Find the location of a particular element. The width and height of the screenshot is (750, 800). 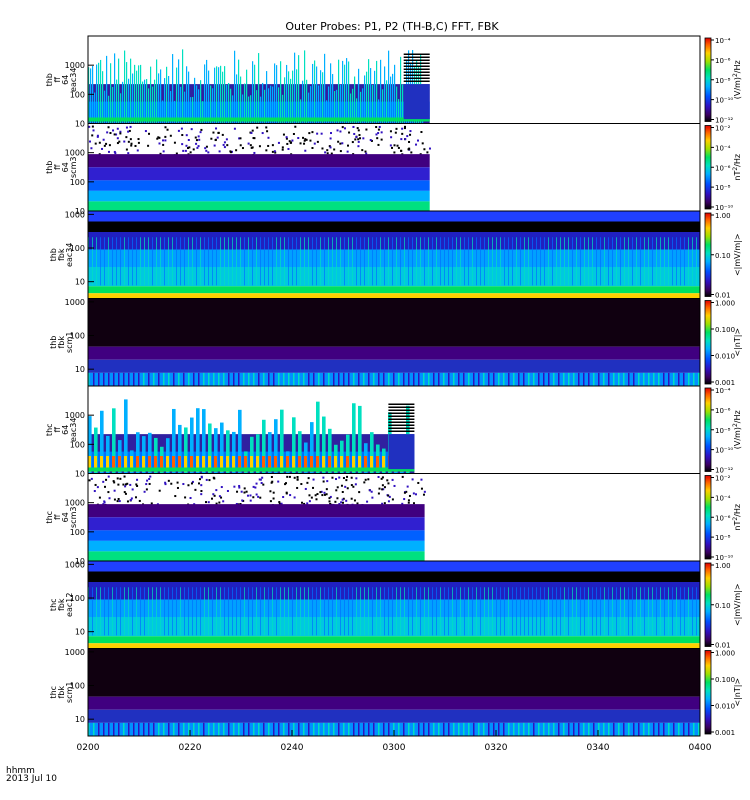

panel-thc-fbk-eac12: 10 100 1000 thc fbk eac12 1.00 0.10 0.01 <|mV/m|> is located at coordinates (395, 604).